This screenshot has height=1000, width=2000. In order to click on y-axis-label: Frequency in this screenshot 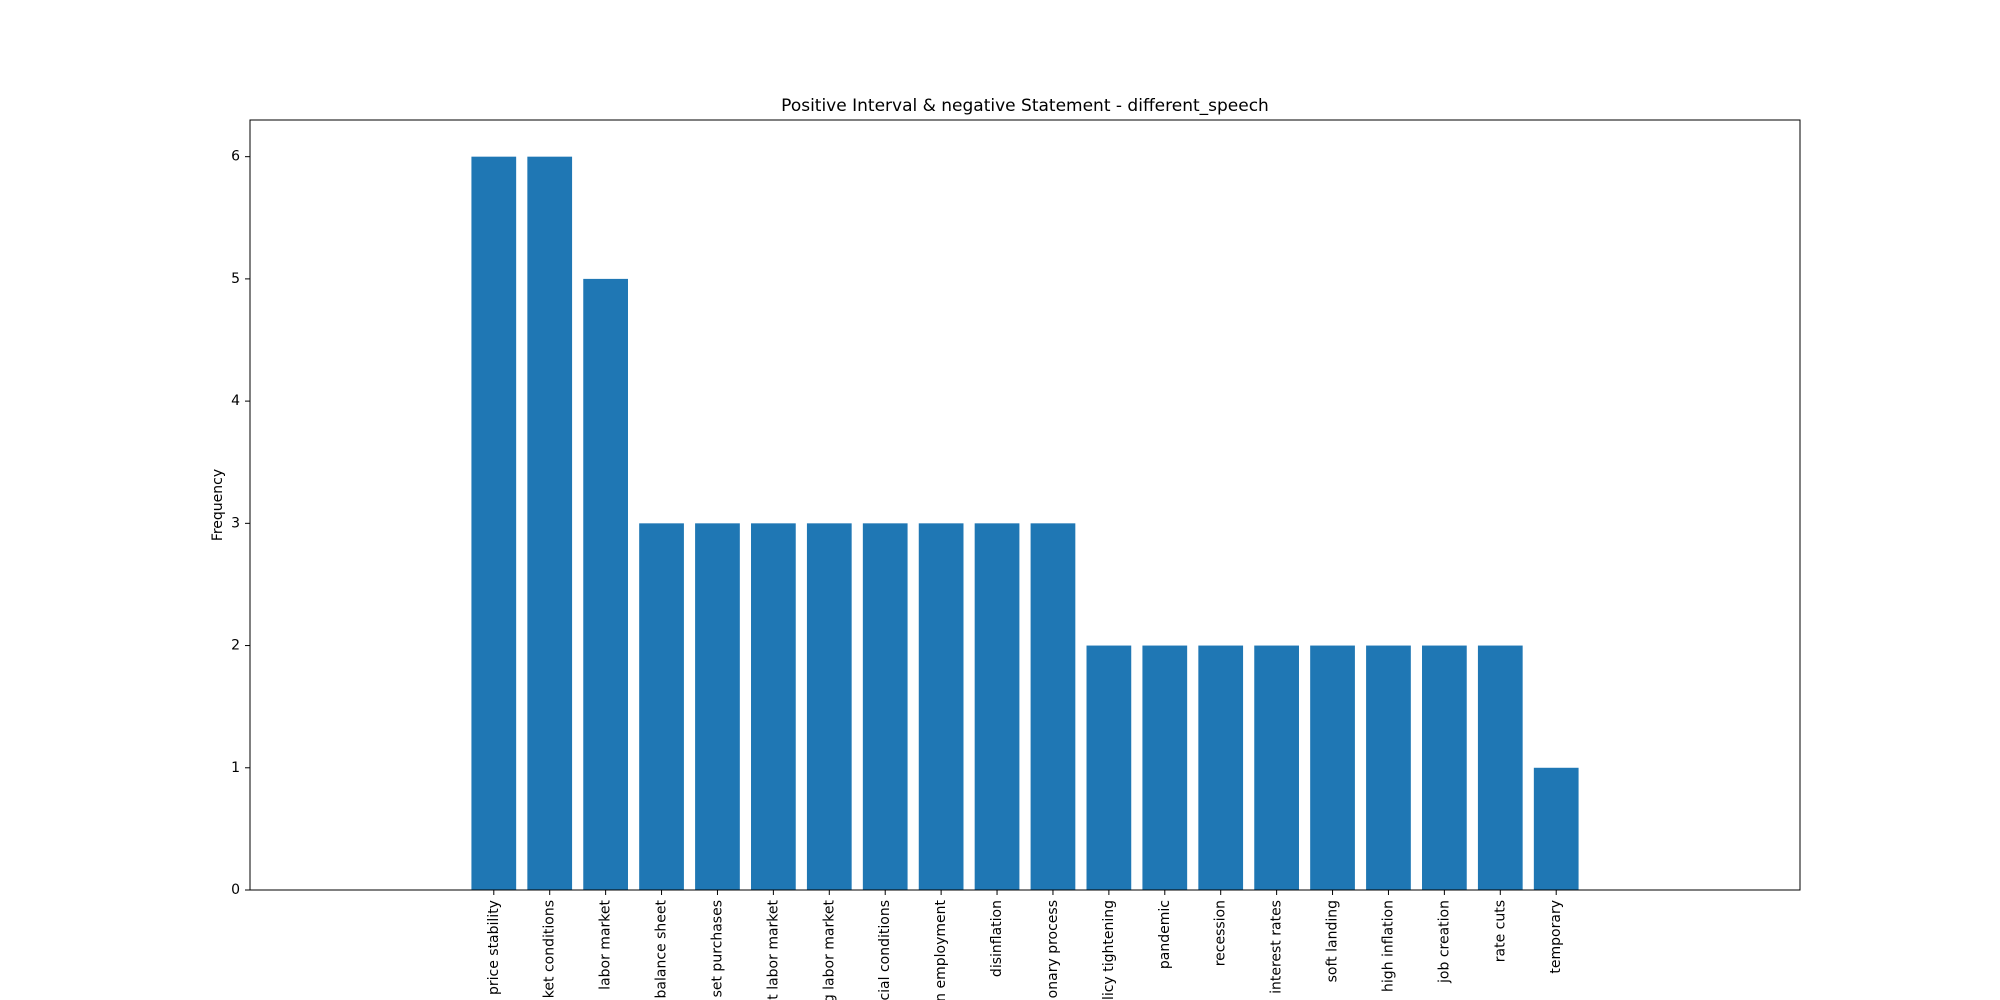, I will do `click(218, 505)`.